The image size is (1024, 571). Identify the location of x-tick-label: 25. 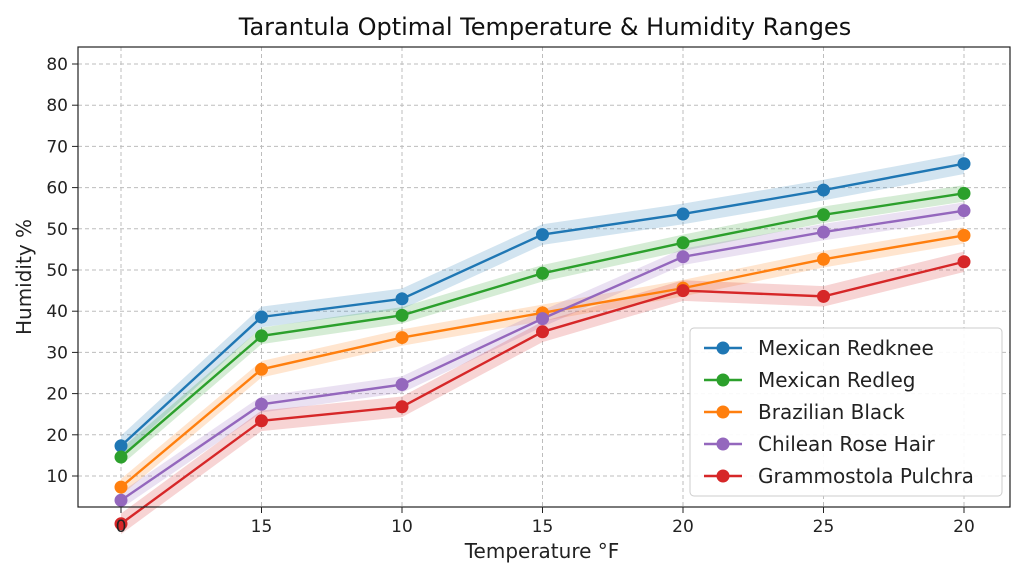
(824, 527).